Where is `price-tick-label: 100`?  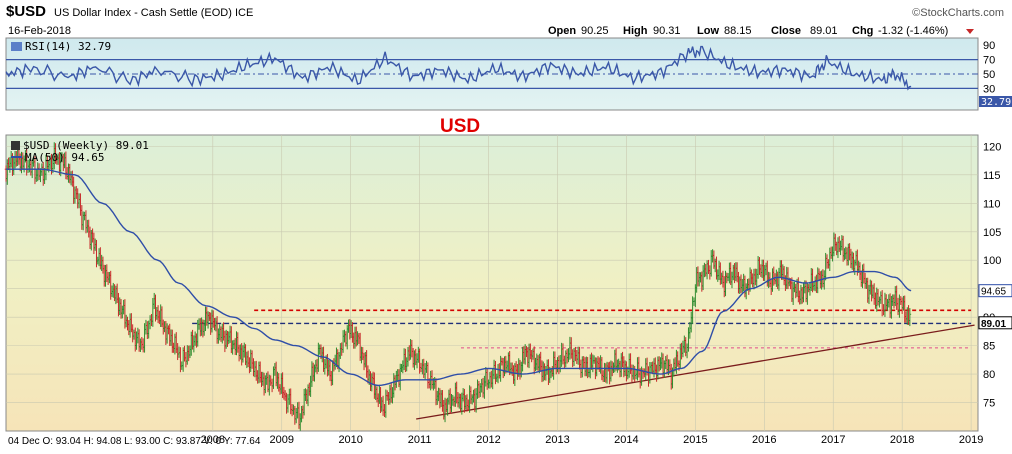
price-tick-label: 100 is located at coordinates (992, 261).